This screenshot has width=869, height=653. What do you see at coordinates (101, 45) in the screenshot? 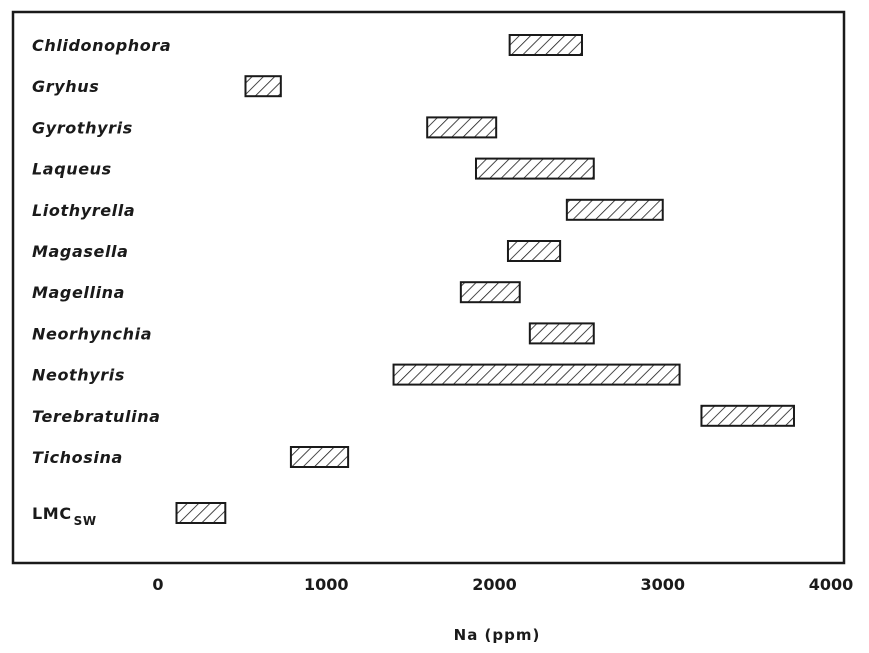
I see `genus-label-chlidonophora: Chlidonophora` at bounding box center [101, 45].